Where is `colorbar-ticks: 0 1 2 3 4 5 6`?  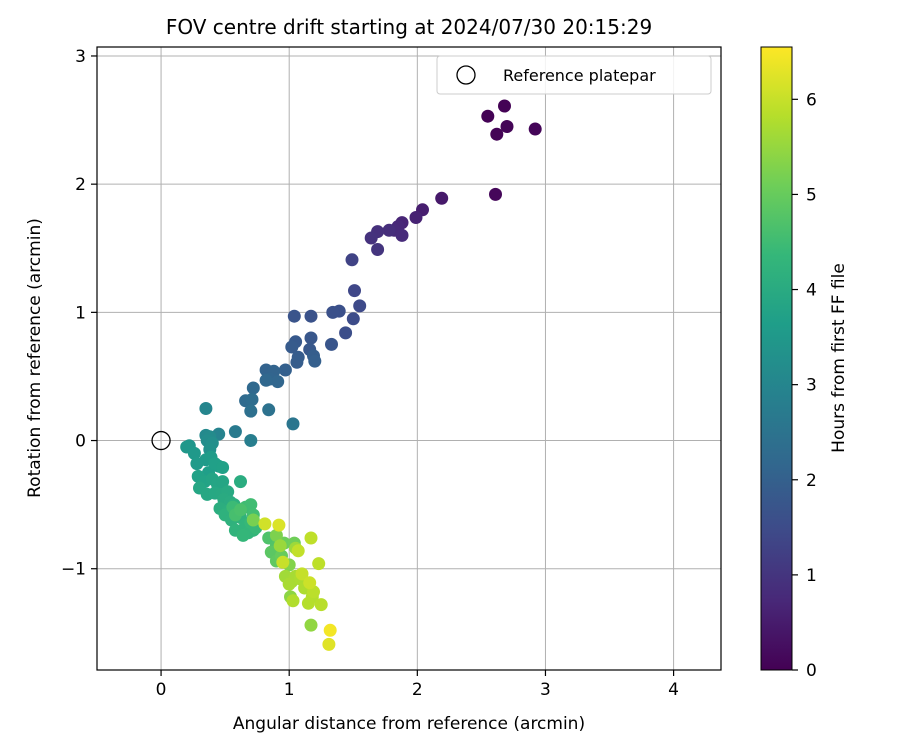
colorbar-ticks: 0 1 2 3 4 5 6 is located at coordinates (804, 385).